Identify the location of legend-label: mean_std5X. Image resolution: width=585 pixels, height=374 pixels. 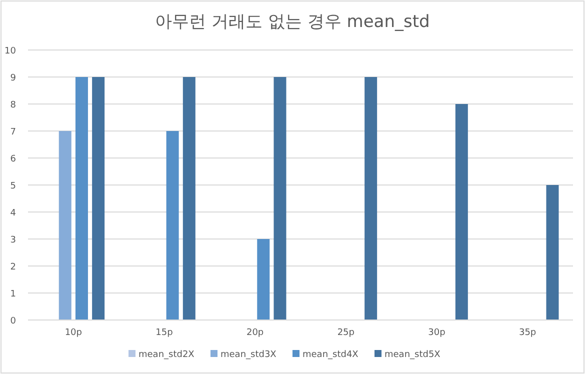
(412, 355).